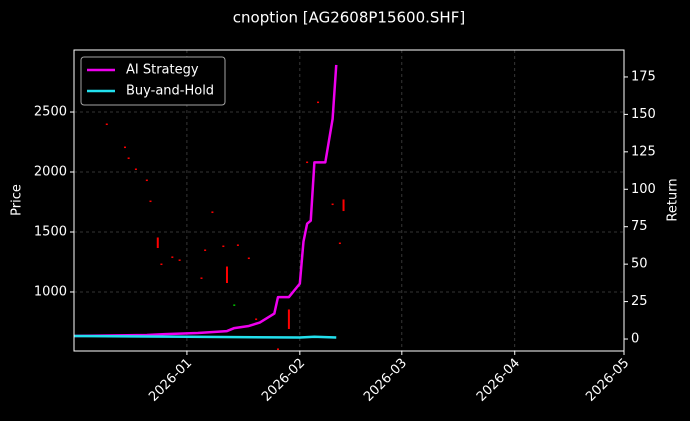  Describe the element at coordinates (639, 301) in the screenshot. I see `y2-tick-label: 25` at that location.